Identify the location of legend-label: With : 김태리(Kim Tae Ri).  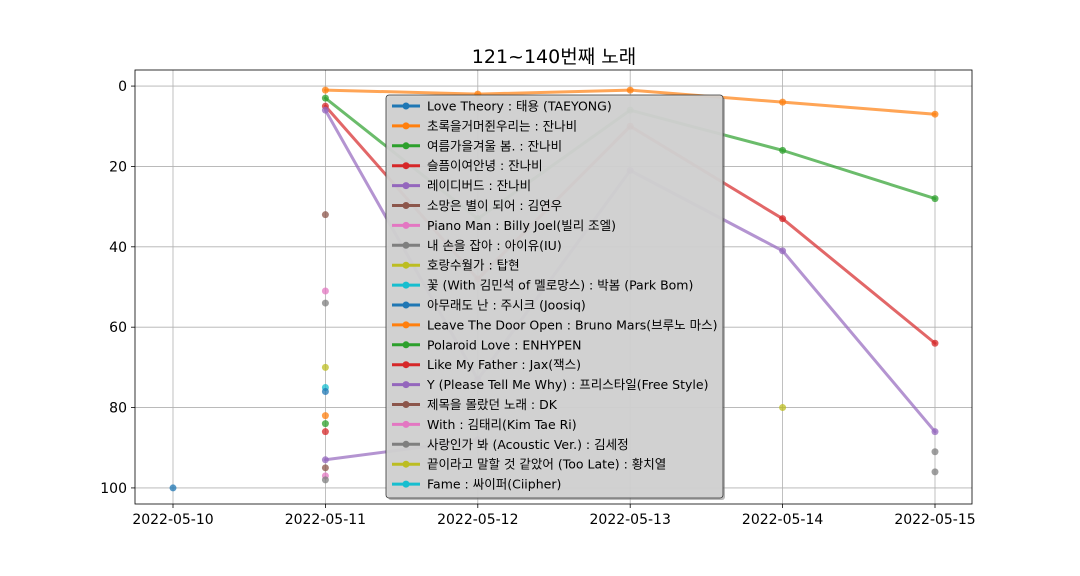
(502, 424).